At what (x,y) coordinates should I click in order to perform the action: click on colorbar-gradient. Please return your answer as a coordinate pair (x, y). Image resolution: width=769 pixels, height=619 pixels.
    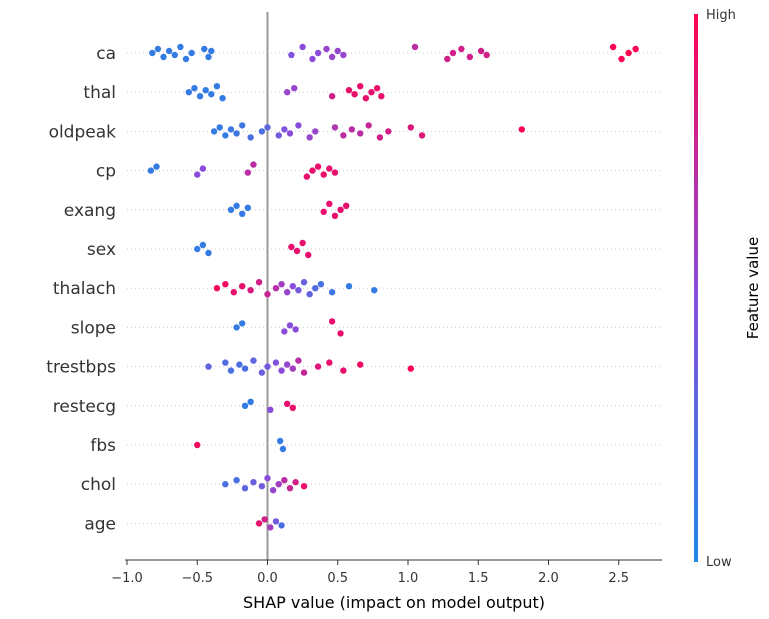
    Looking at the image, I should click on (696, 288).